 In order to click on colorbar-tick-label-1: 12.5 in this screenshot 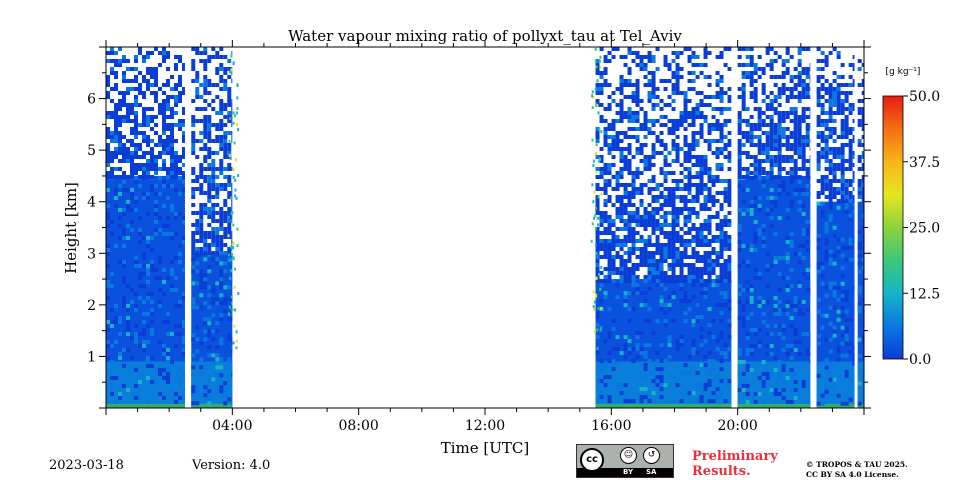, I will do `click(924, 294)`.